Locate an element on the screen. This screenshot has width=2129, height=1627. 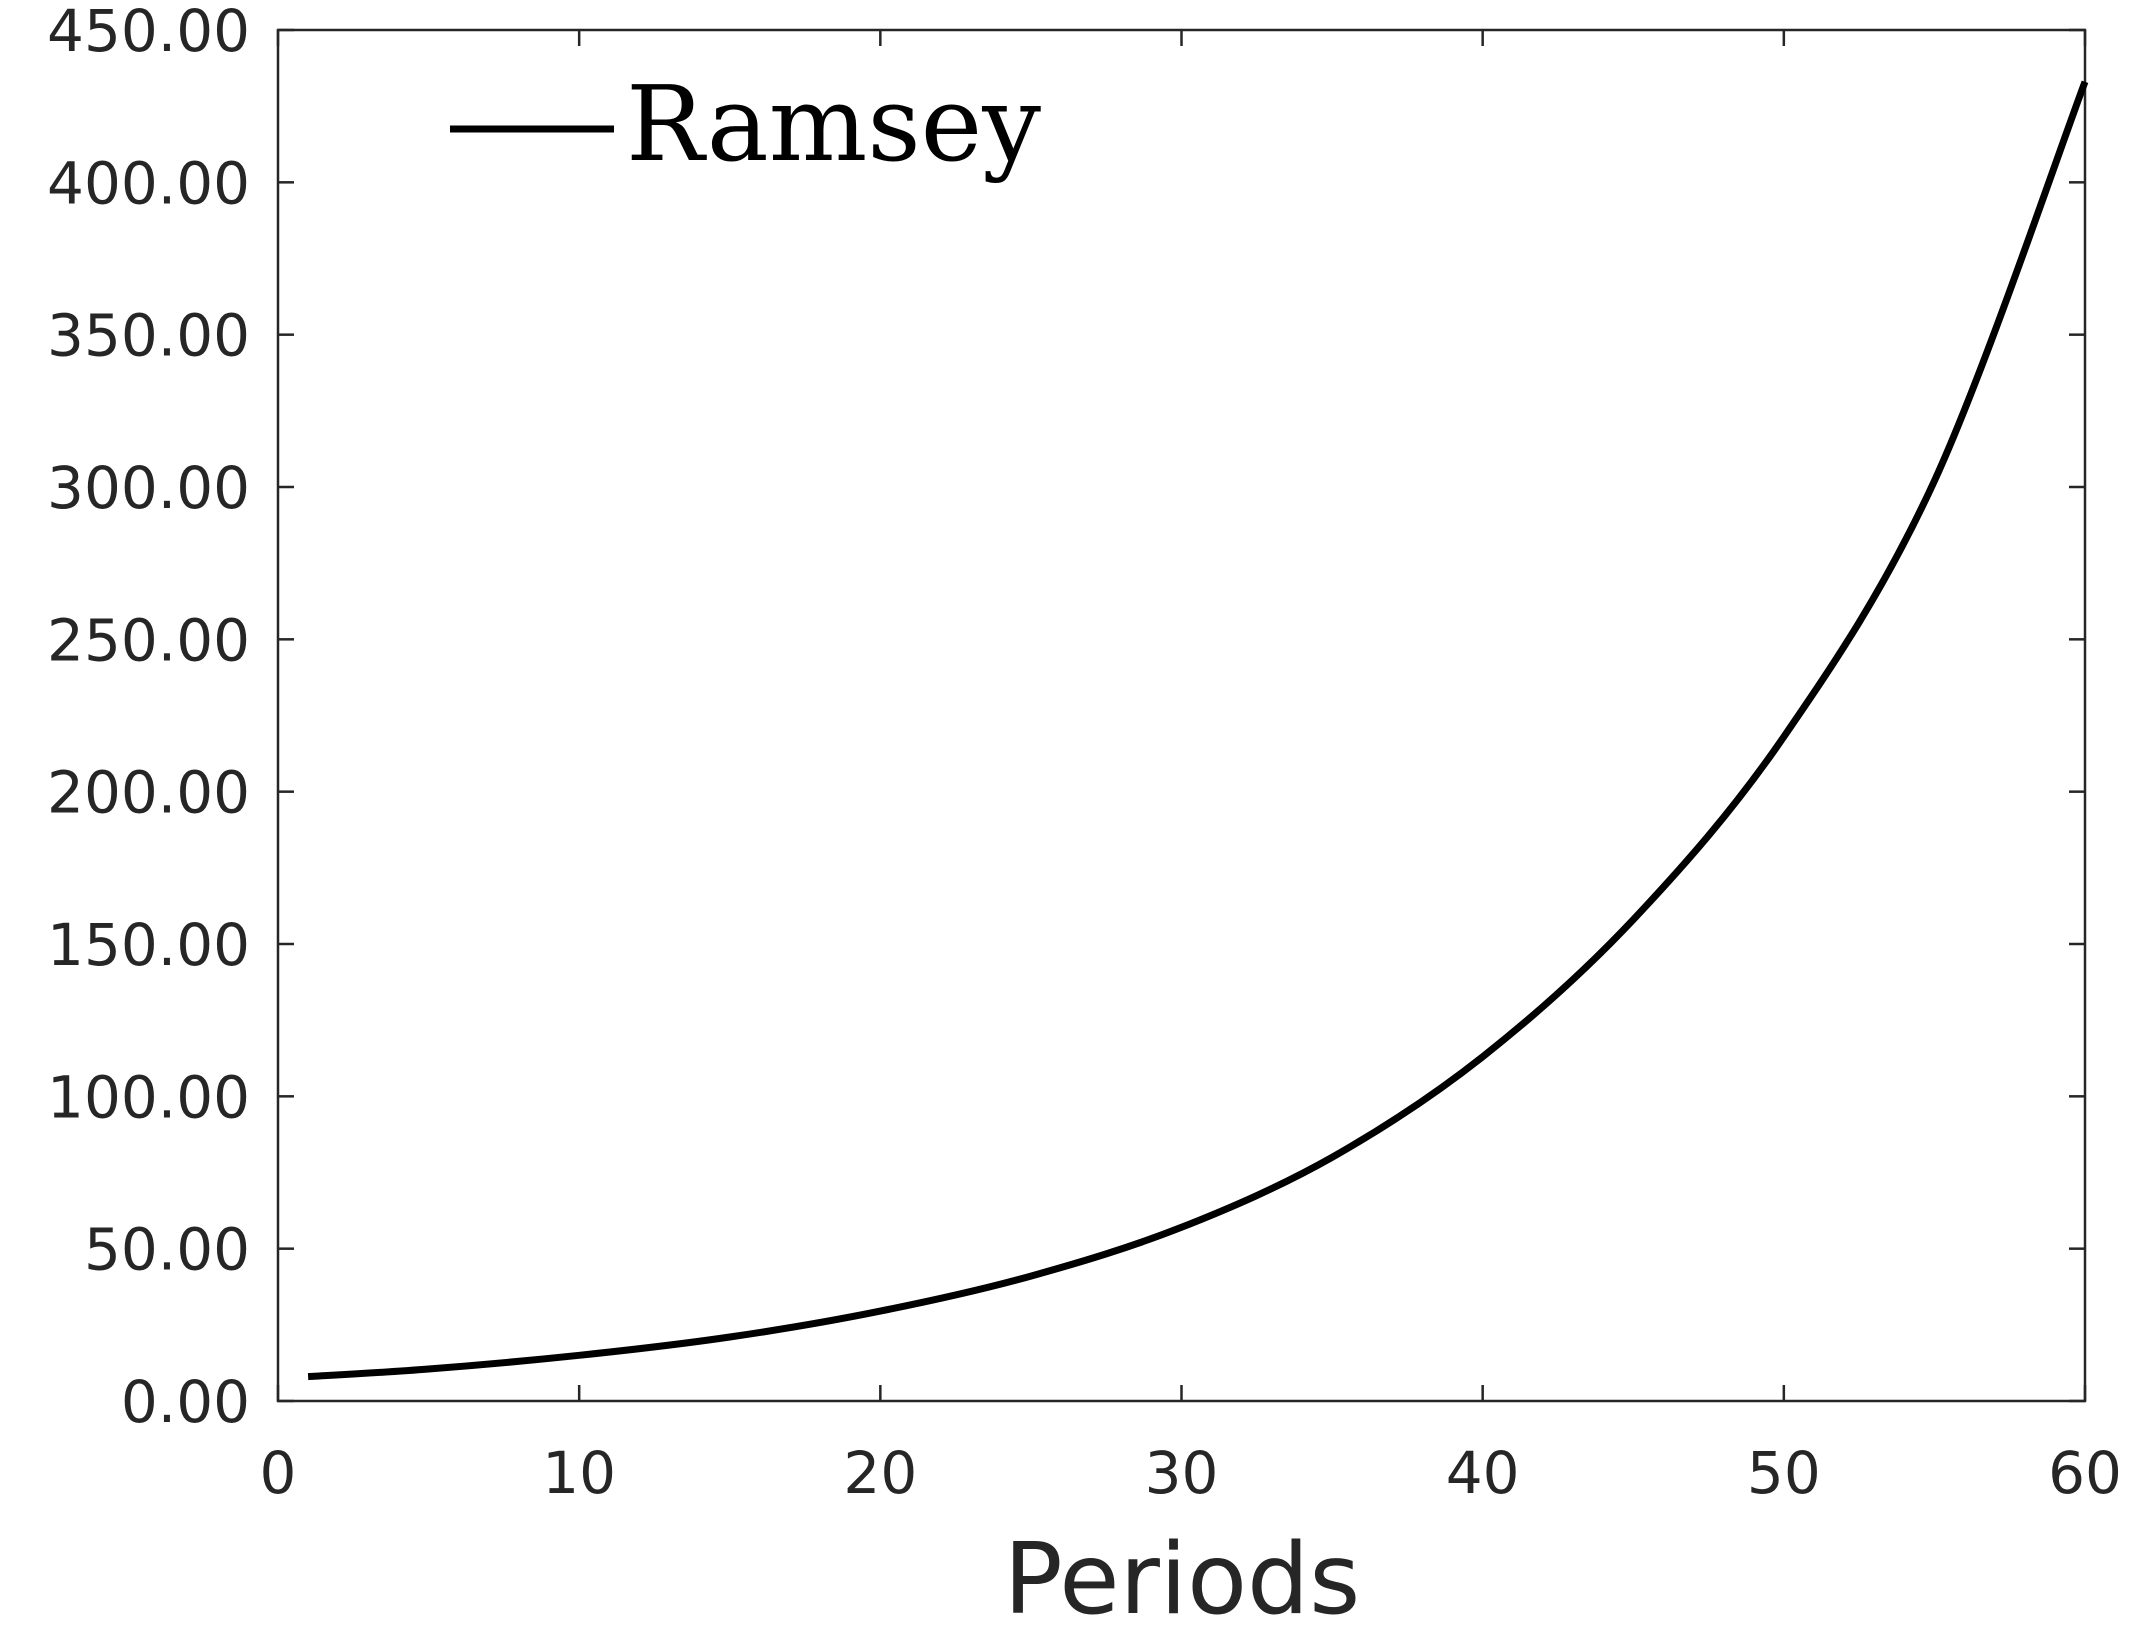
x-tick-label: 50 is located at coordinates (1784, 1473).